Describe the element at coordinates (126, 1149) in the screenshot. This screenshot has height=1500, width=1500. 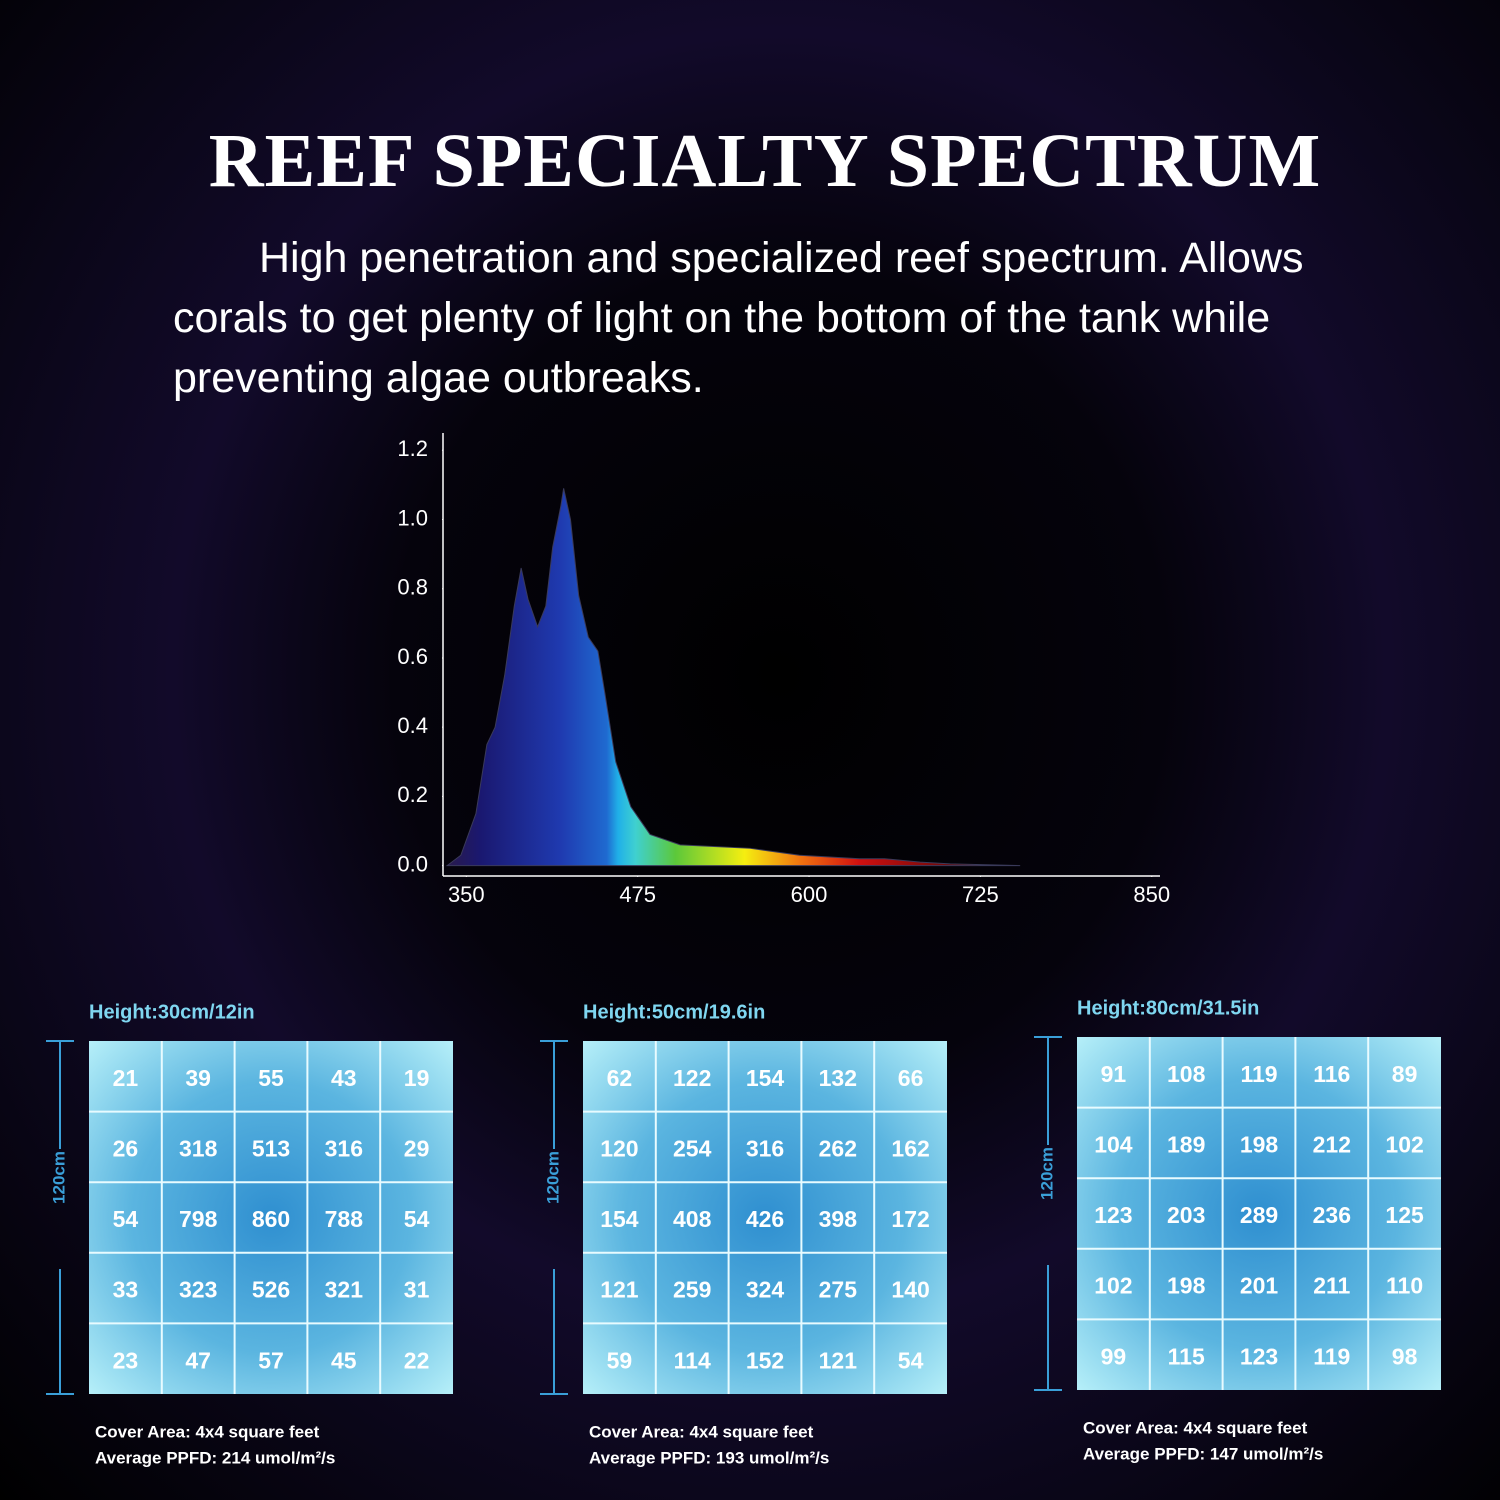
I see `cell-value: 26` at that location.